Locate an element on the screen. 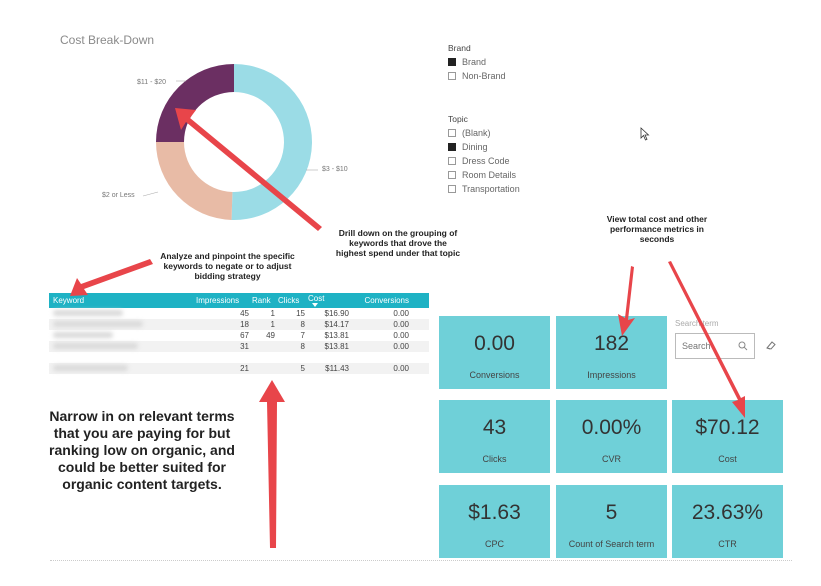 The image size is (821, 586). card-clicks: 43 Clicks is located at coordinates (494, 436).